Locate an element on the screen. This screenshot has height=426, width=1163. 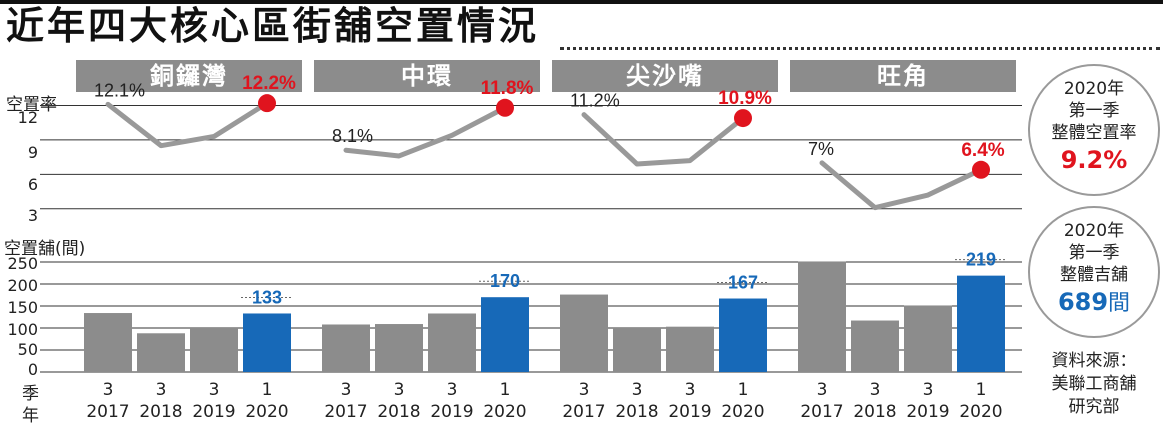
source-line: 美聯工商舖 is located at coordinates (1094, 384).